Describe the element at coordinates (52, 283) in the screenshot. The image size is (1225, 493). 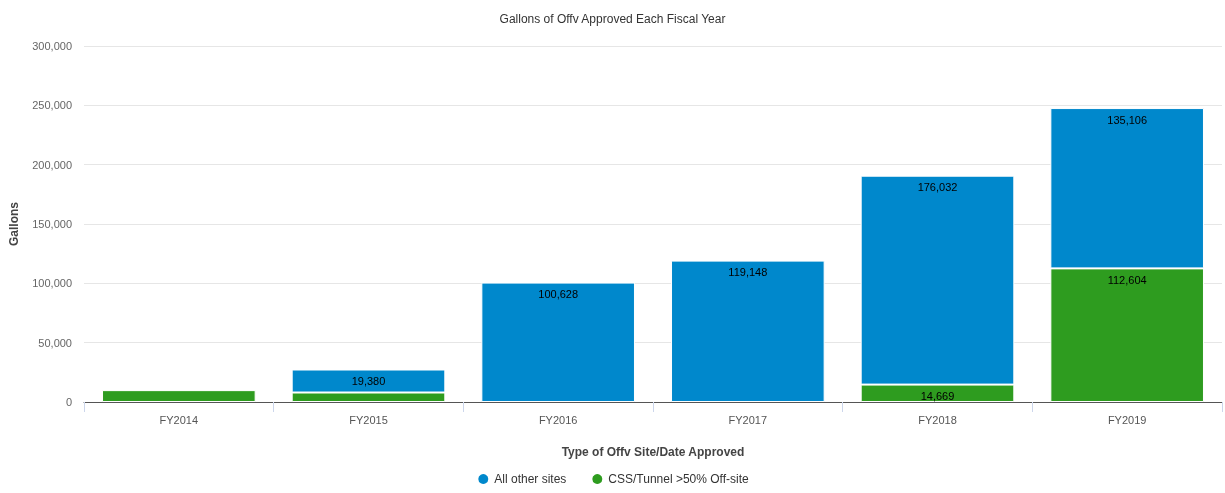
I see `y-tick-label: 100,000` at that location.